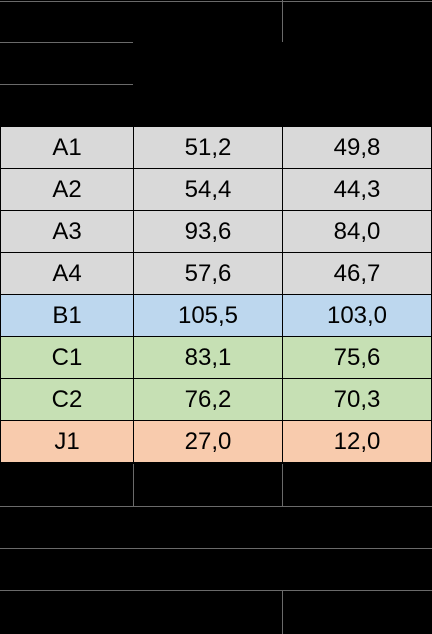  What do you see at coordinates (208, 273) in the screenshot?
I see `value-cell: 57,6` at bounding box center [208, 273].